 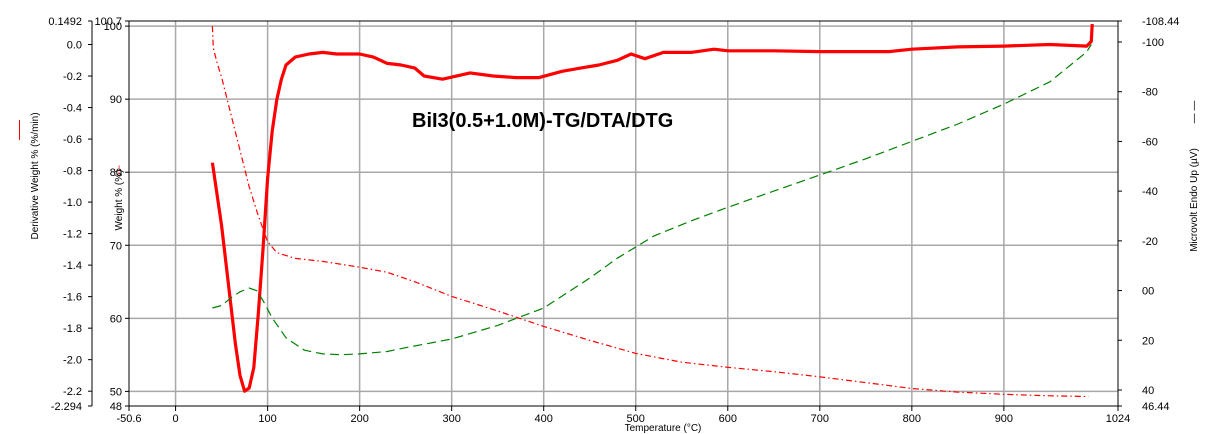 What do you see at coordinates (820, 419) in the screenshot?
I see `x-tick-label: 700` at bounding box center [820, 419].